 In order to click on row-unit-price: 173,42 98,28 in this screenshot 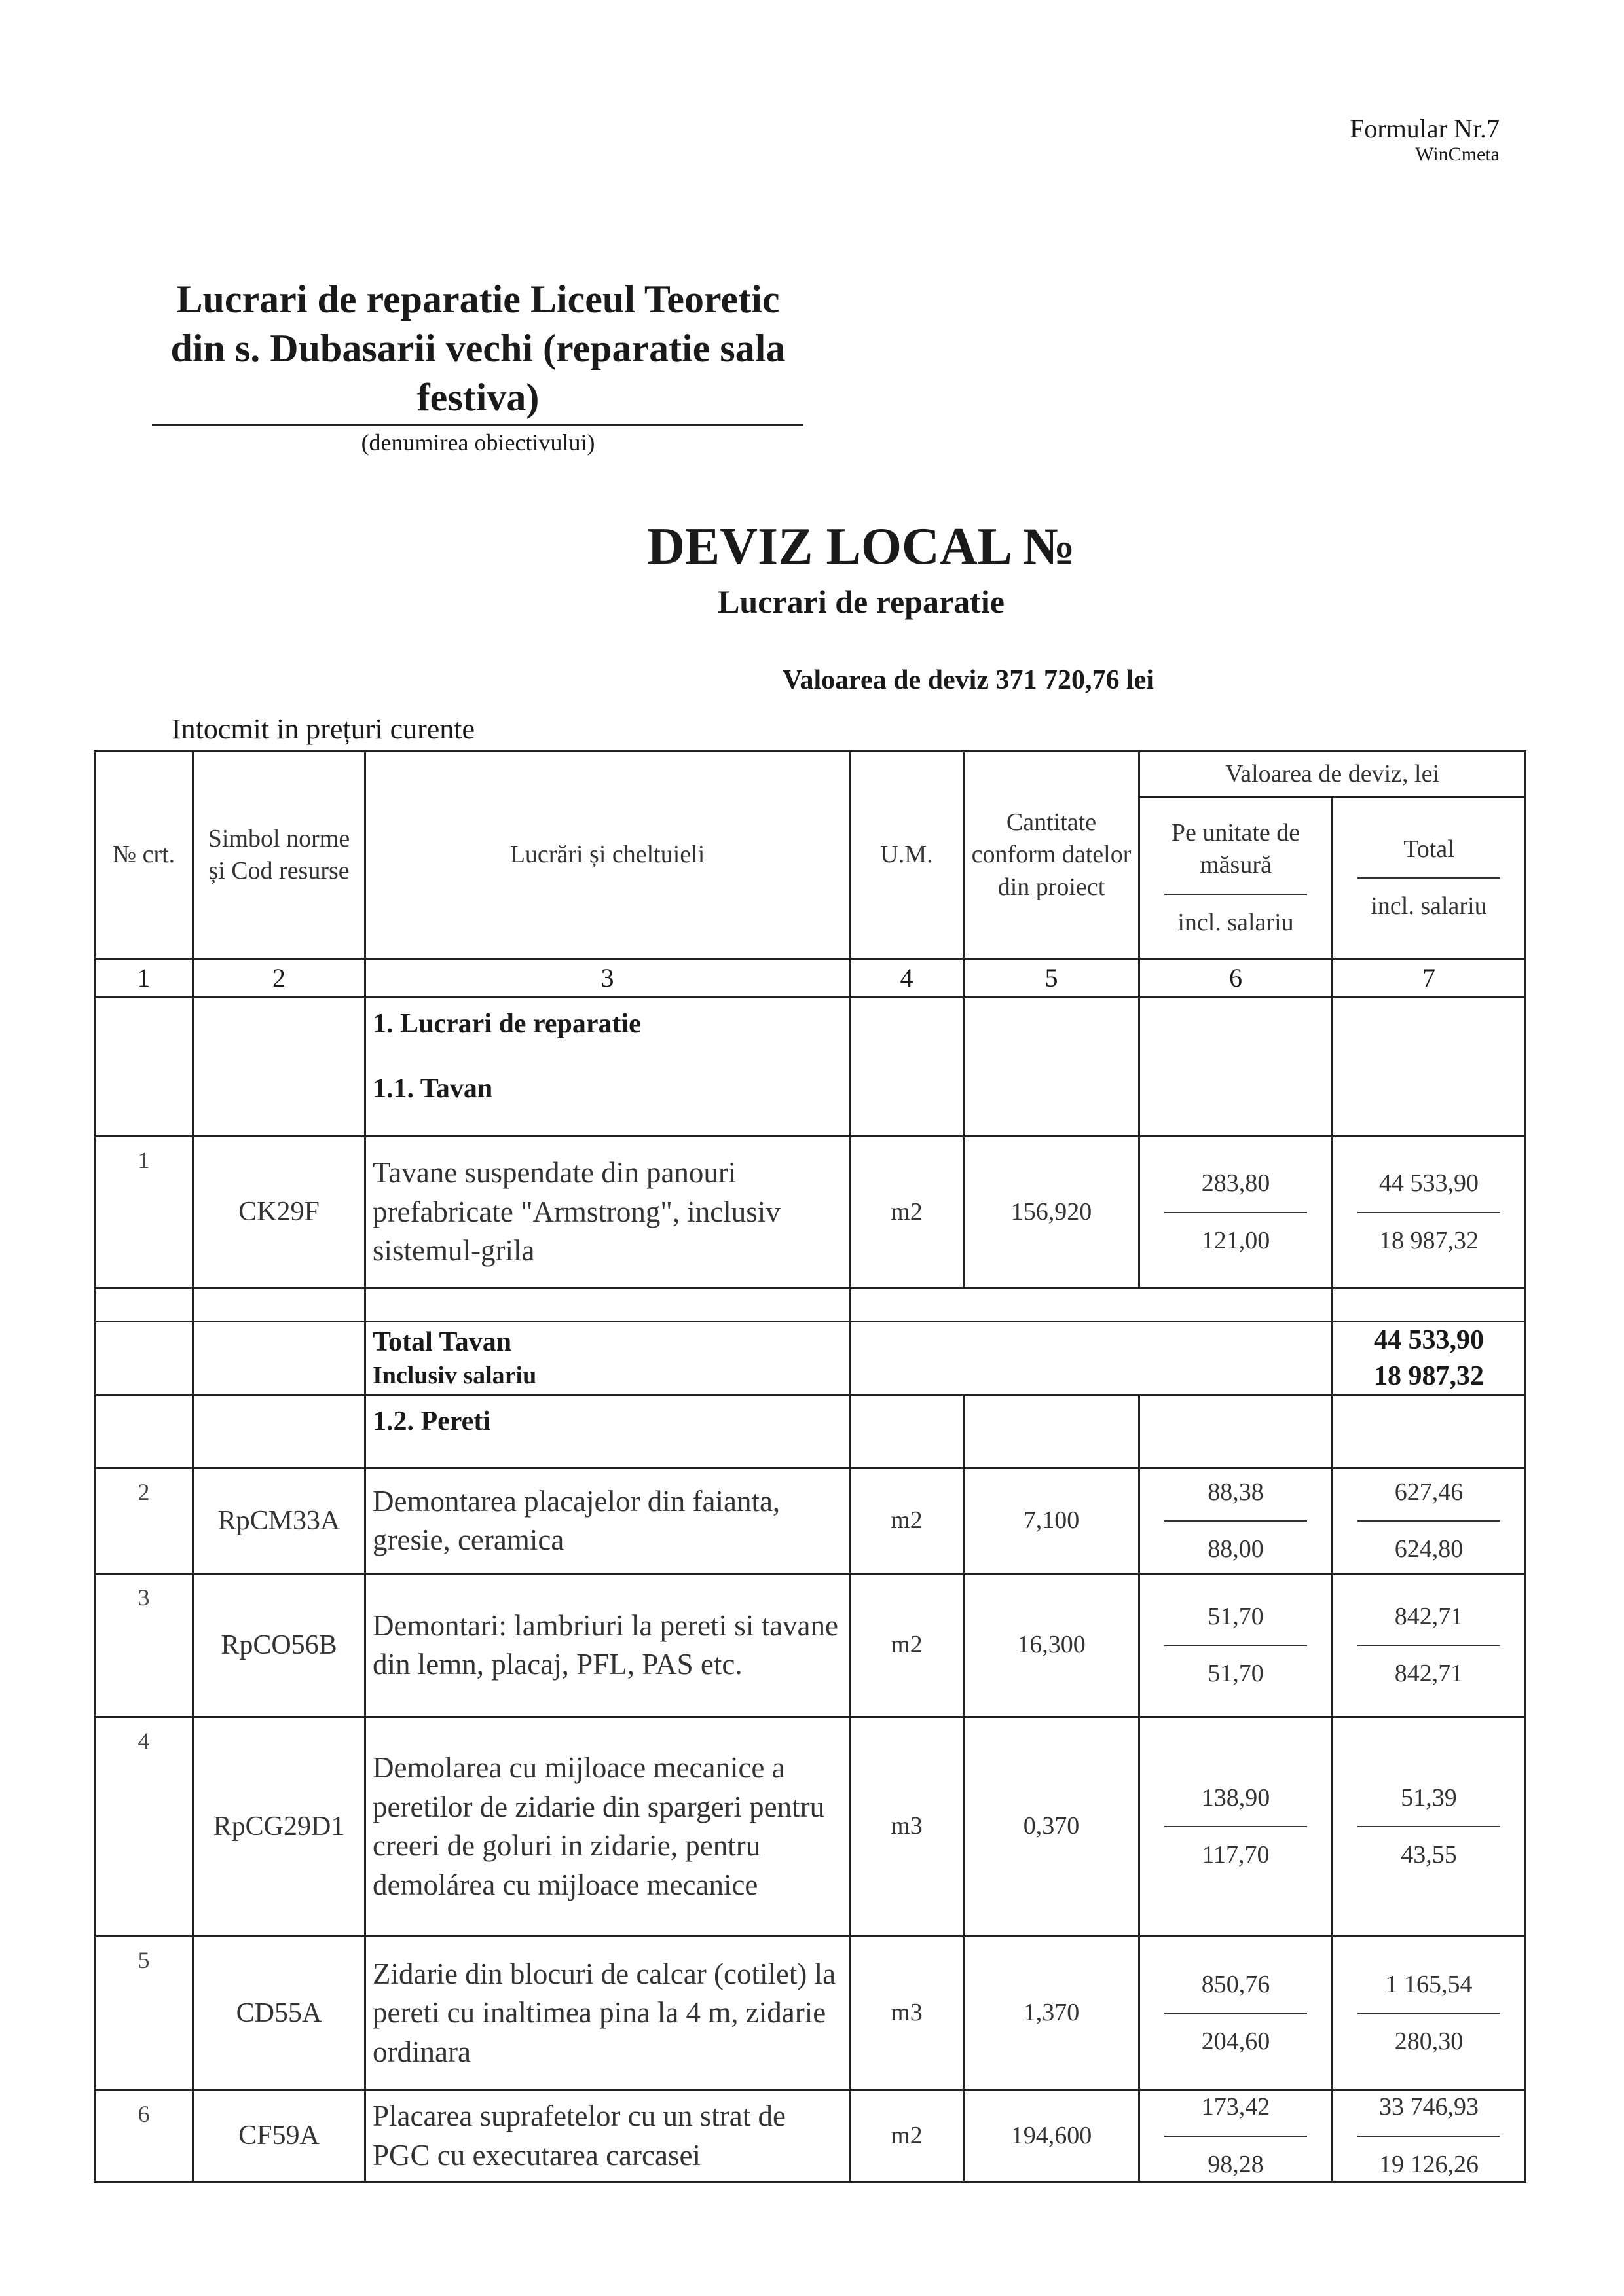, I will do `click(1235, 2136)`.